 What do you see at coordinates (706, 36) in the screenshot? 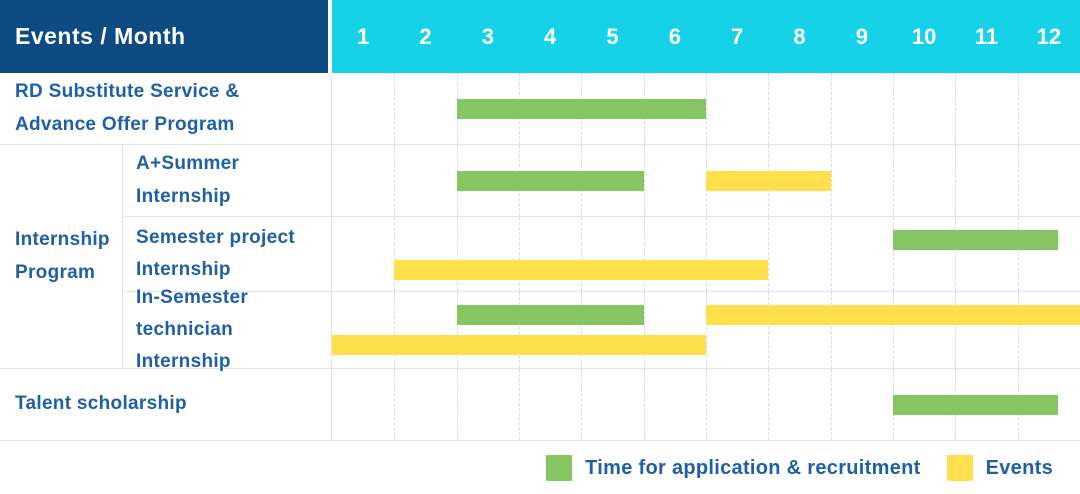
I see `month-header-strip: 1 2 3 4 5 6 7 8 9 10 11 12` at bounding box center [706, 36].